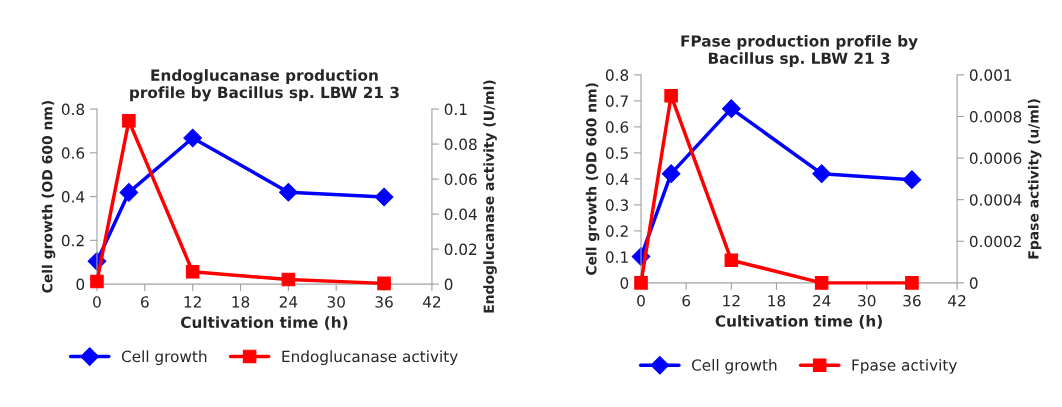 This screenshot has width=1062, height=407. Describe the element at coordinates (460, 249) in the screenshot. I see `y2-tick-label: 0.02` at that location.